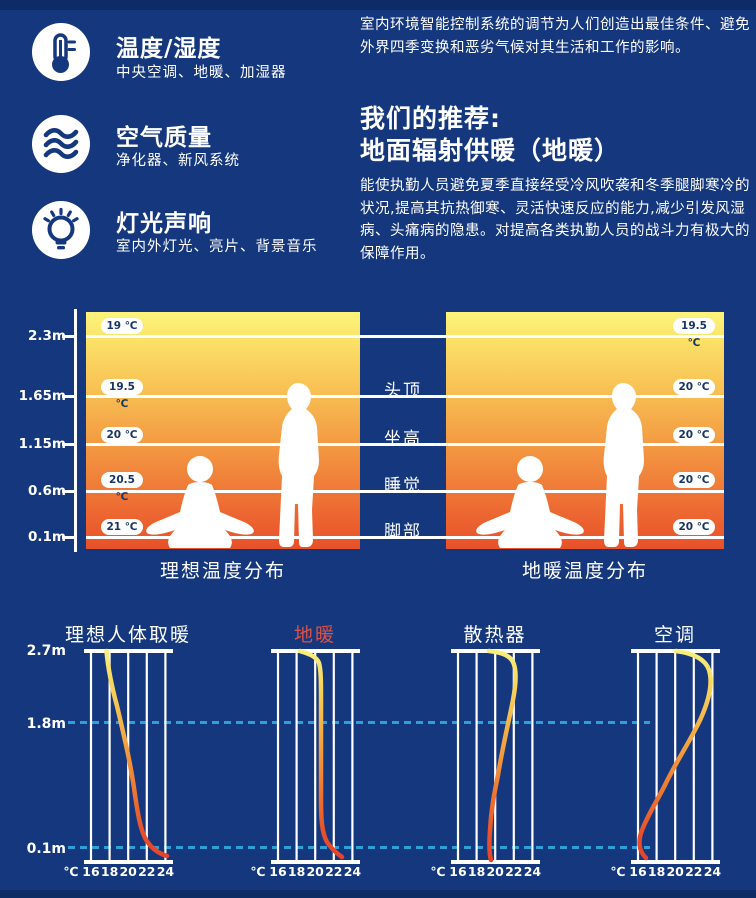 This screenshot has width=756, height=898. What do you see at coordinates (169, 49) in the screenshot?
I see `feature-title-temperature: 温度/湿度` at bounding box center [169, 49].